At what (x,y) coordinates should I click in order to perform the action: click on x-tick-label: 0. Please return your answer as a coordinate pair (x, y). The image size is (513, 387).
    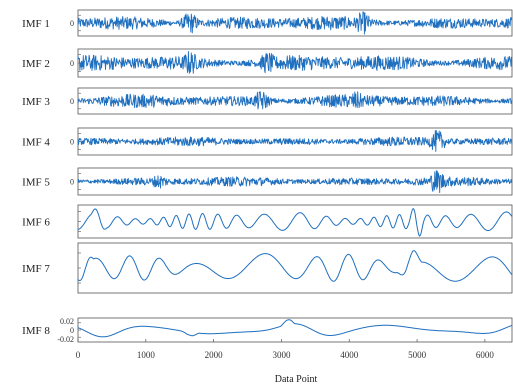
    Looking at the image, I should click on (78, 355).